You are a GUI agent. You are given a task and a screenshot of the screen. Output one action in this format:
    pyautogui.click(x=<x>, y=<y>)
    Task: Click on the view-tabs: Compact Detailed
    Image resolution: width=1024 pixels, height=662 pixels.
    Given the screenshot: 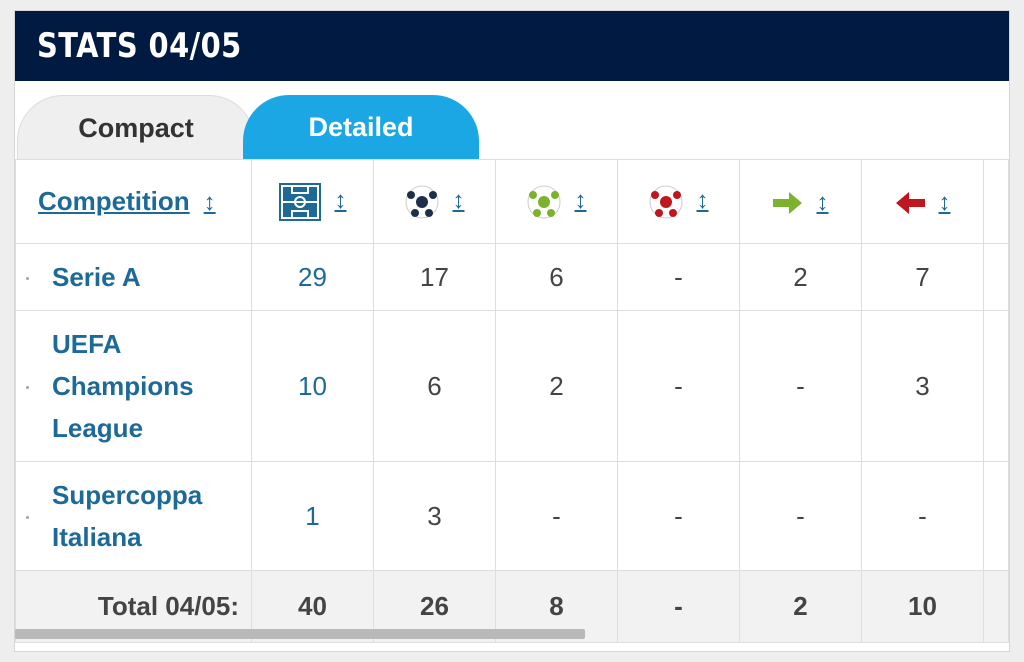 What is the action you would take?
    pyautogui.click(x=512, y=127)
    